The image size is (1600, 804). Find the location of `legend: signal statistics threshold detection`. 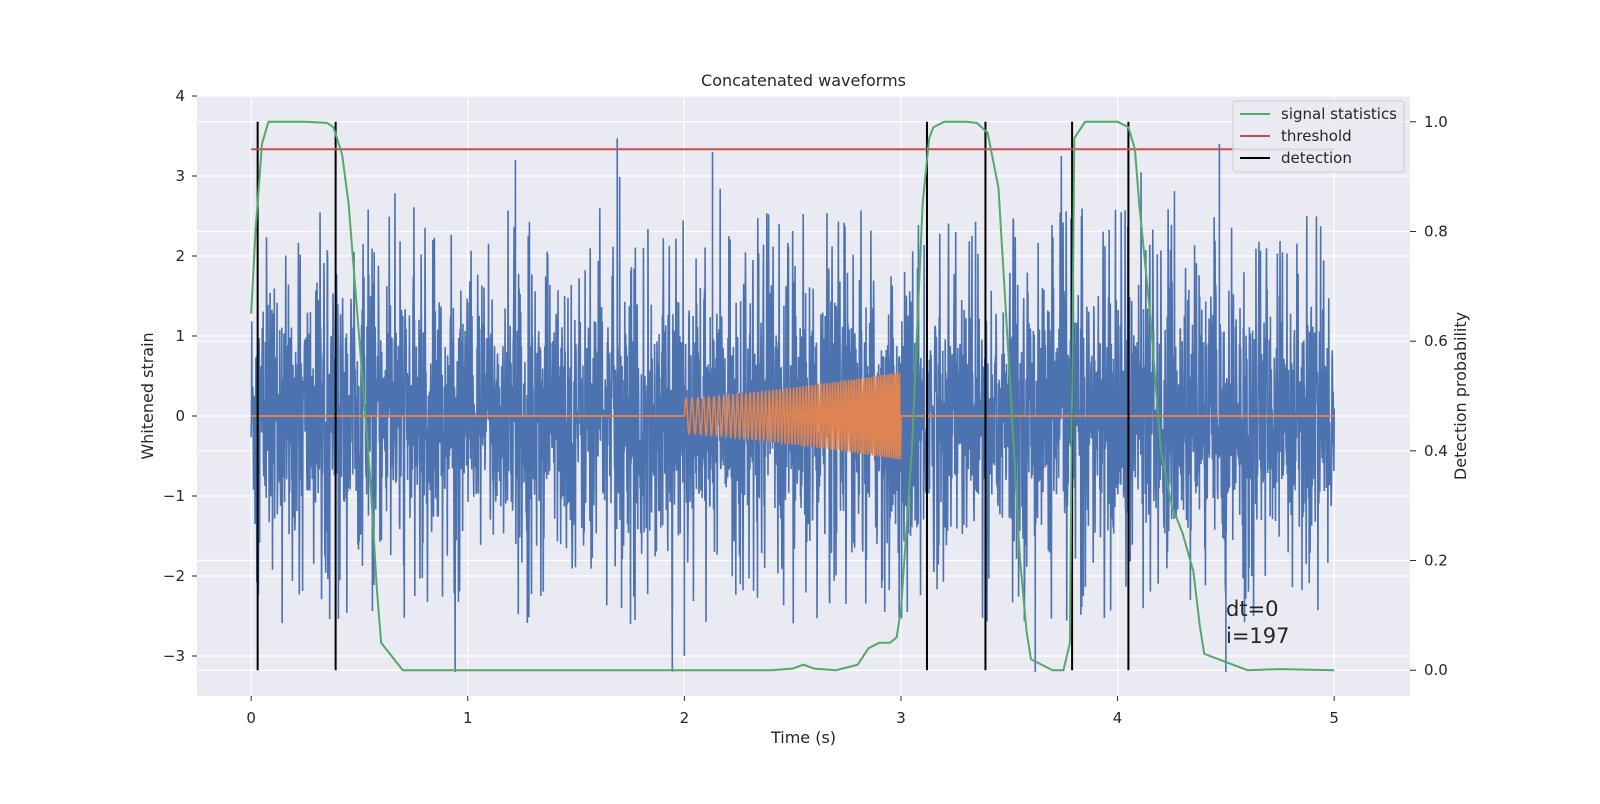

legend: signal statistics threshold detection is located at coordinates (1318, 136).